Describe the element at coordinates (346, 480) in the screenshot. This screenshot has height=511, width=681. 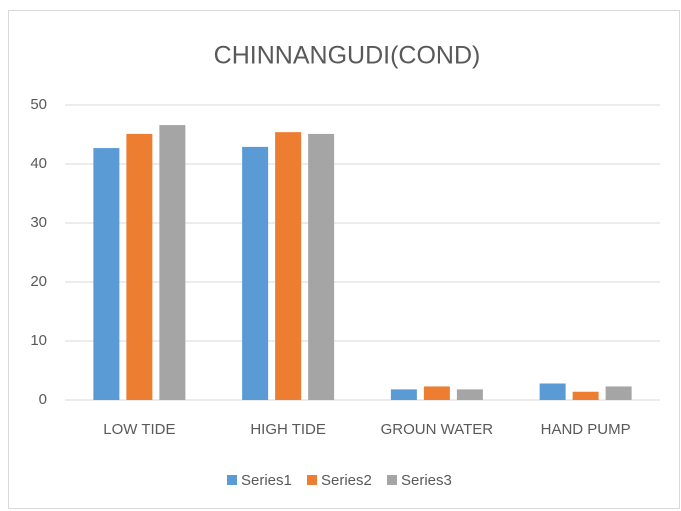
I see `legend-label: Series2` at that location.